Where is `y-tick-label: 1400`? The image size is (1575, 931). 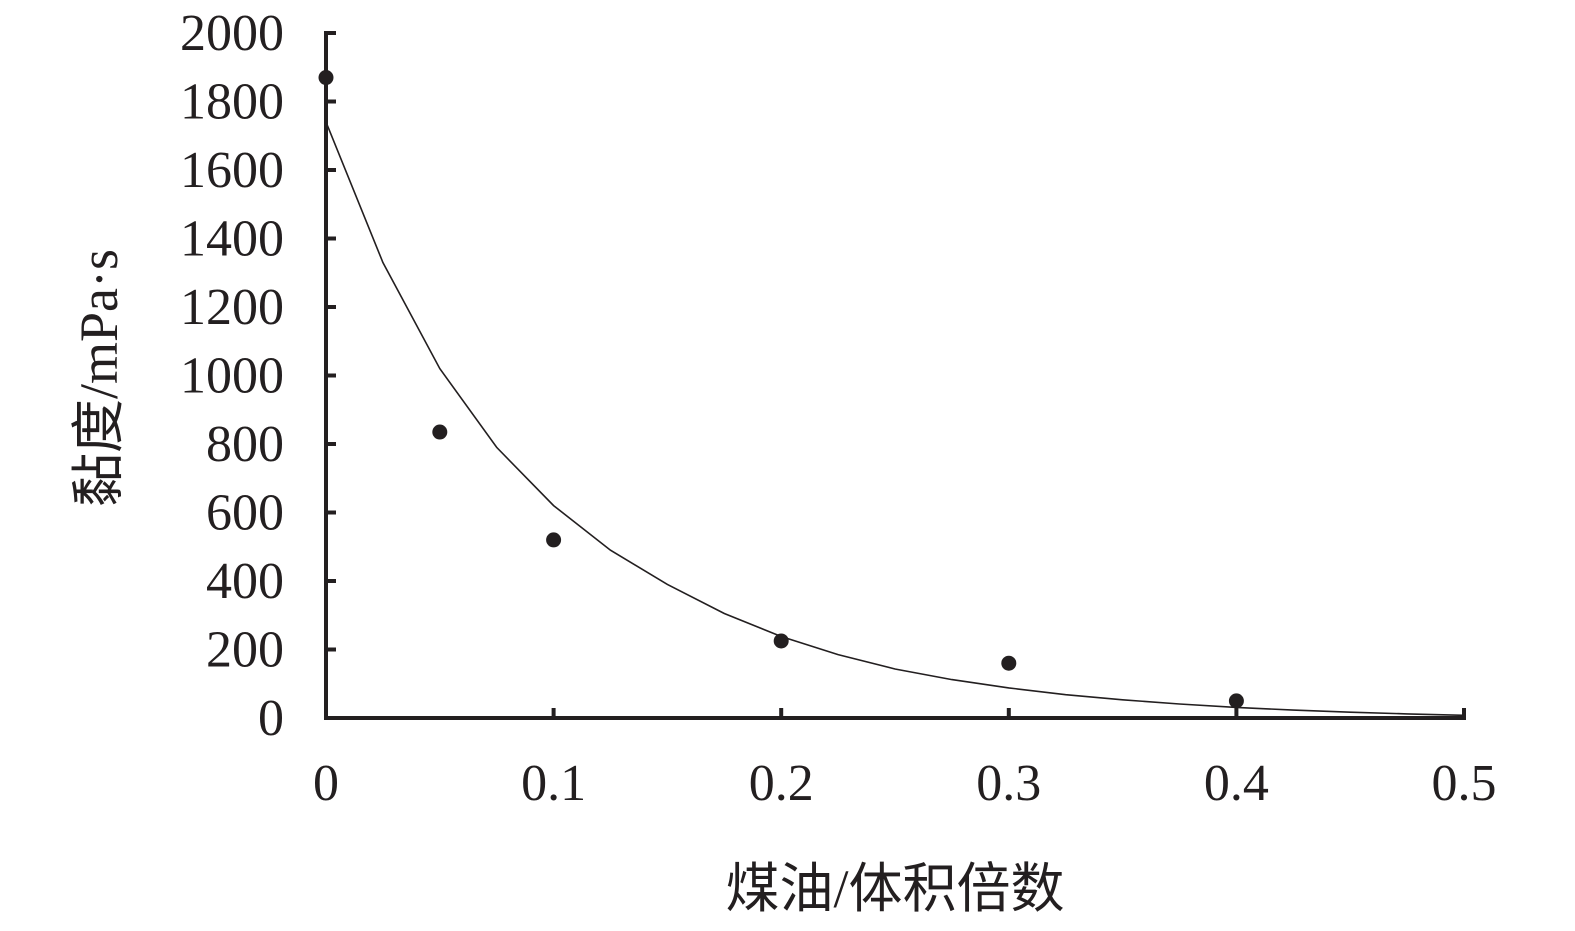 y-tick-label: 1400 is located at coordinates (232, 239).